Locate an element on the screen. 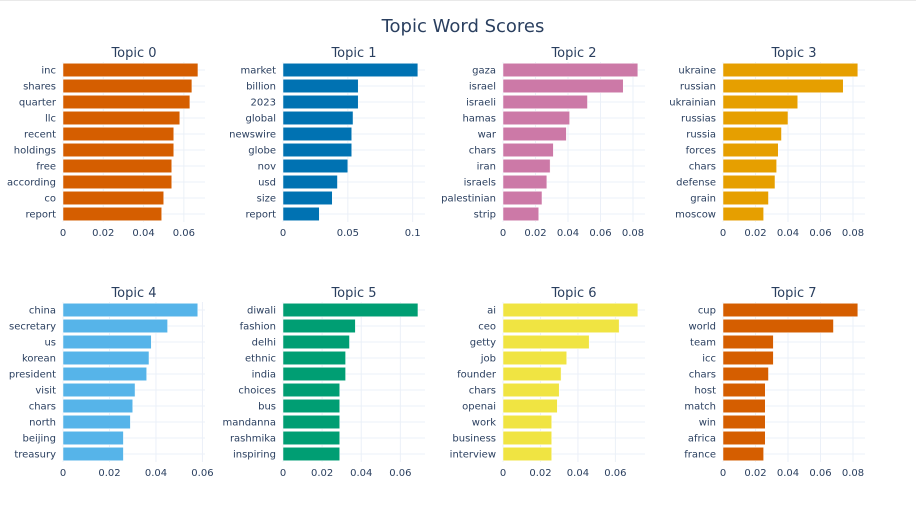 This screenshot has height=520, width=916. subplot-7-title: Topic 7 is located at coordinates (793, 293).